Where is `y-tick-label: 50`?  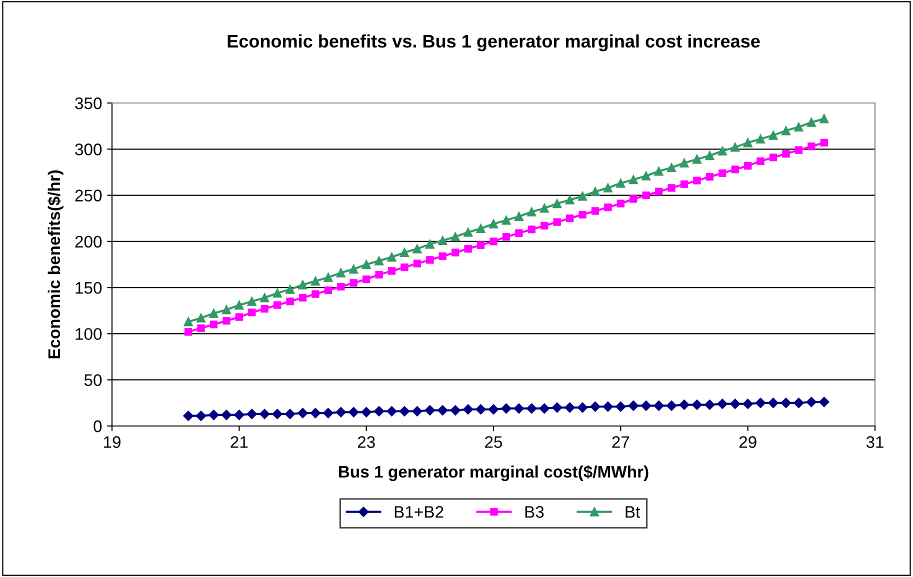 y-tick-label: 50 is located at coordinates (93, 380).